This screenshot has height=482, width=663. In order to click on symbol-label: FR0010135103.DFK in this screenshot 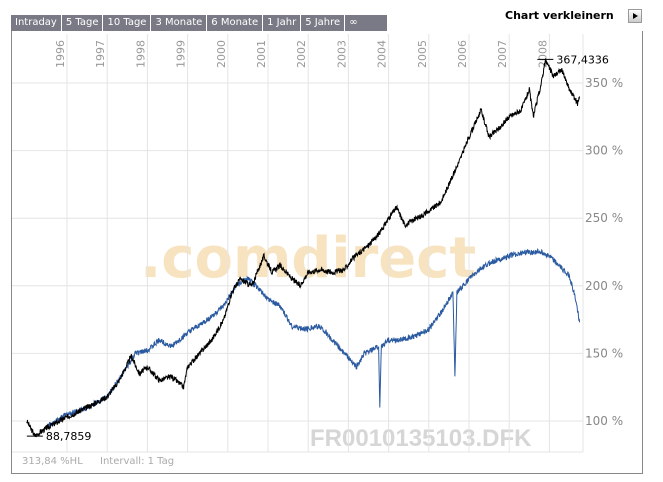, I will do `click(421, 438)`.